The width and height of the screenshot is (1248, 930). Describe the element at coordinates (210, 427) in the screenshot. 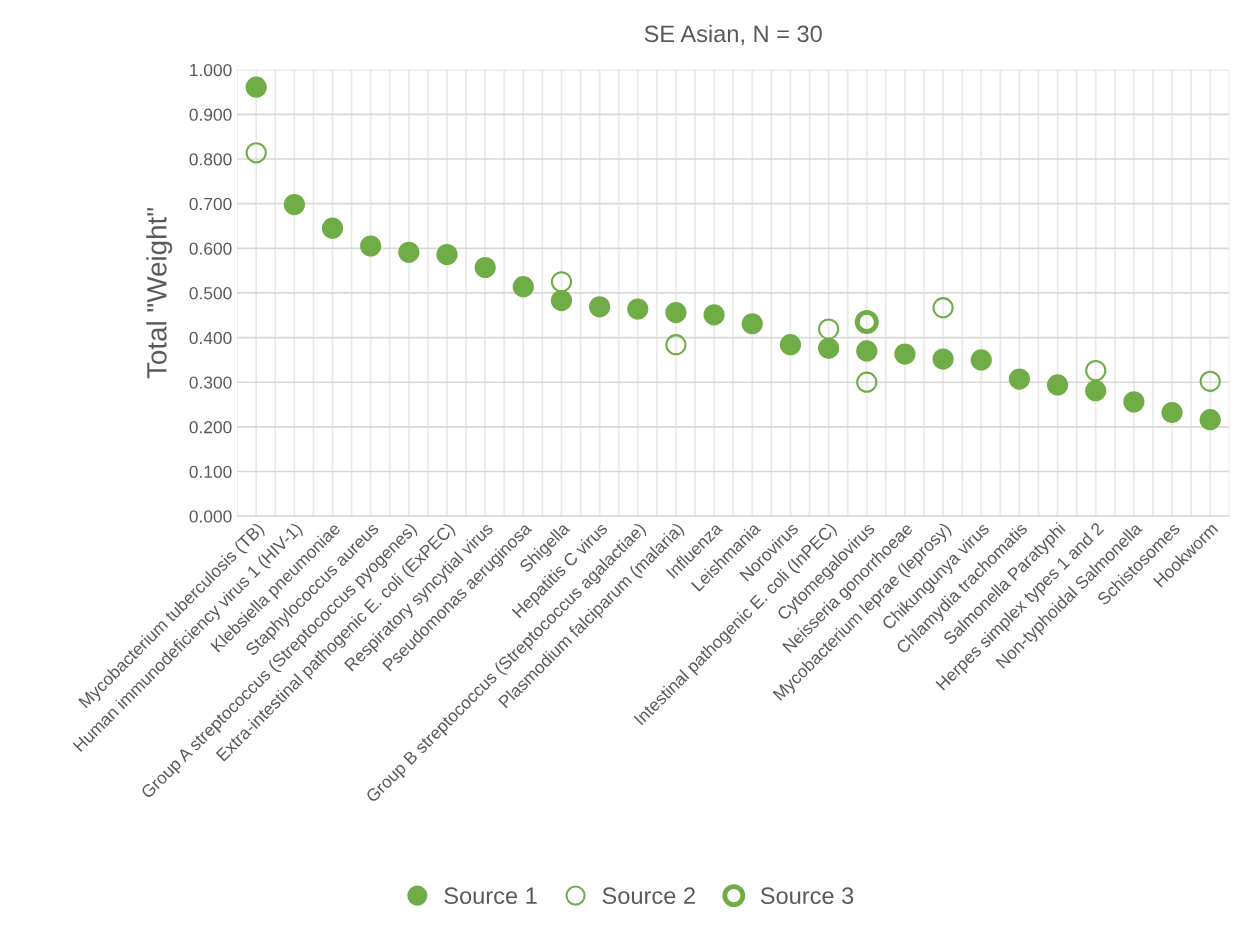

I see `y-tick-label: 0.200` at that location.